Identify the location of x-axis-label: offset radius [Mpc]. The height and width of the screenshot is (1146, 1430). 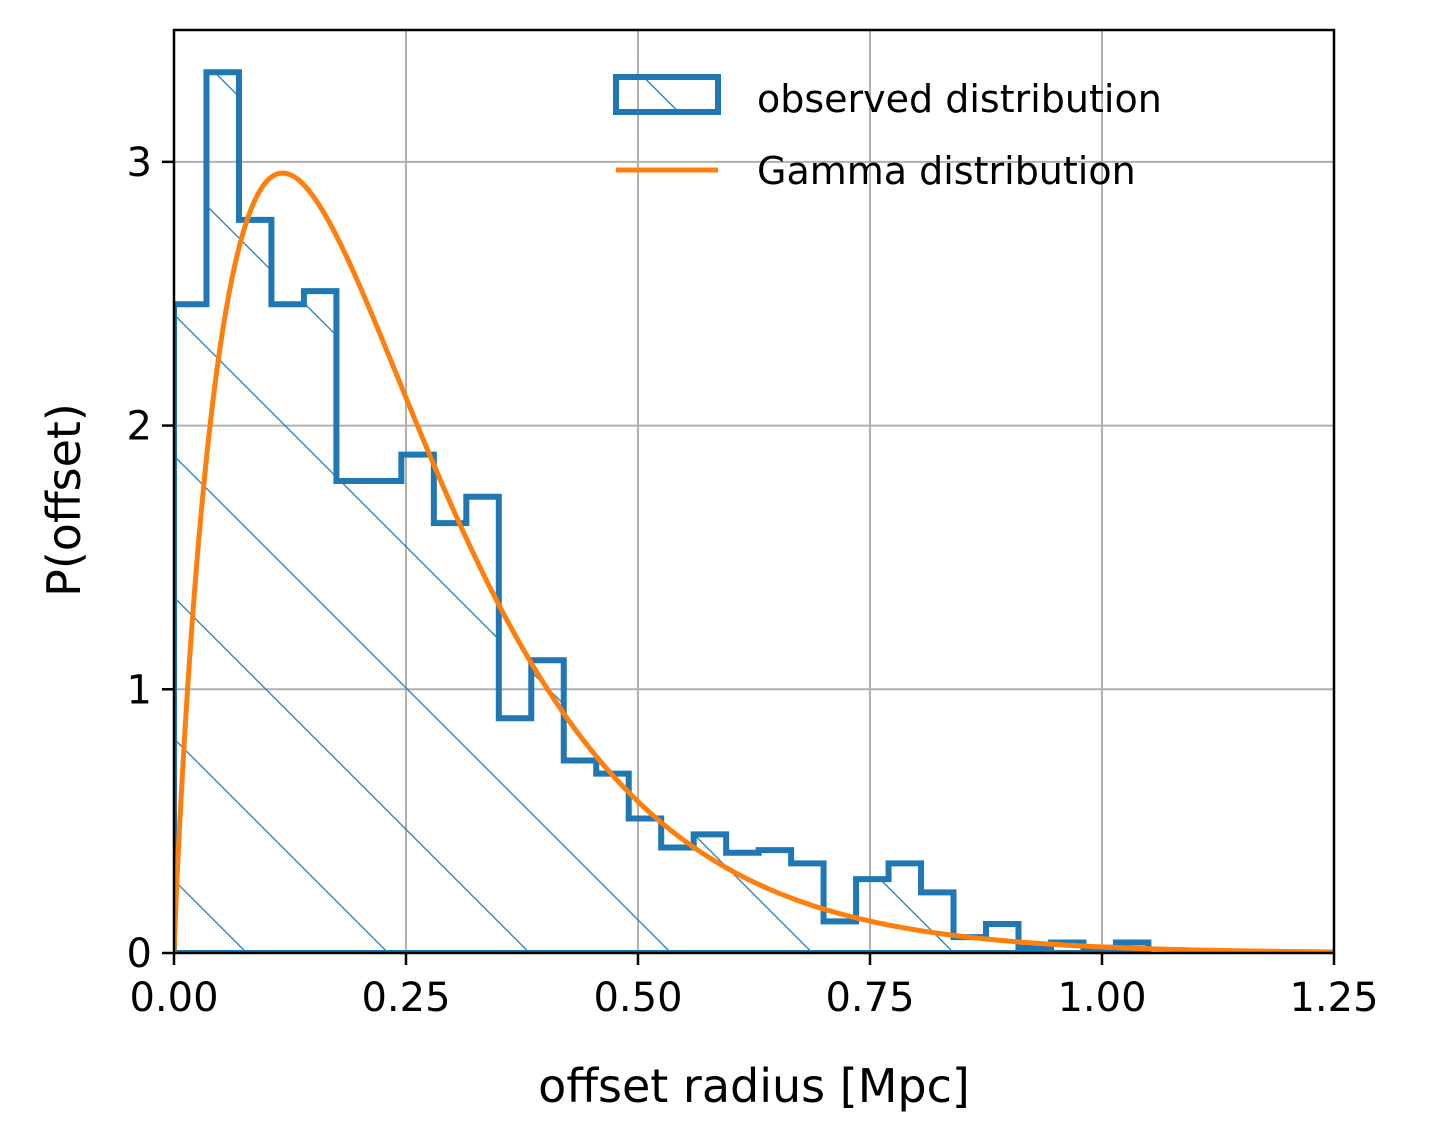
(754, 1086).